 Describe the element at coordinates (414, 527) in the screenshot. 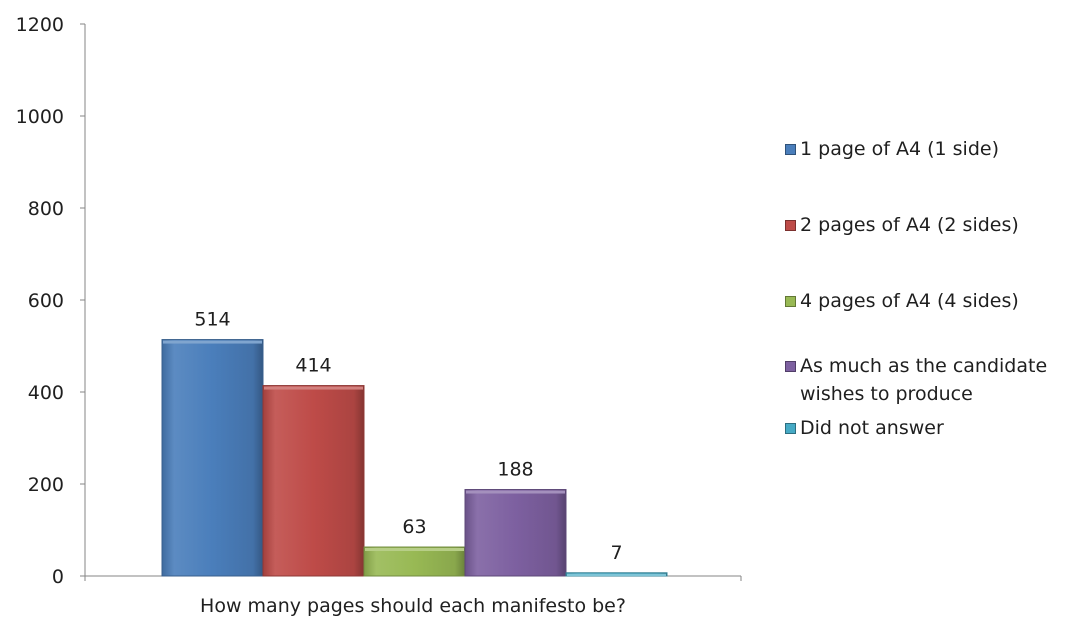

I see `data-label-3: 63` at that location.